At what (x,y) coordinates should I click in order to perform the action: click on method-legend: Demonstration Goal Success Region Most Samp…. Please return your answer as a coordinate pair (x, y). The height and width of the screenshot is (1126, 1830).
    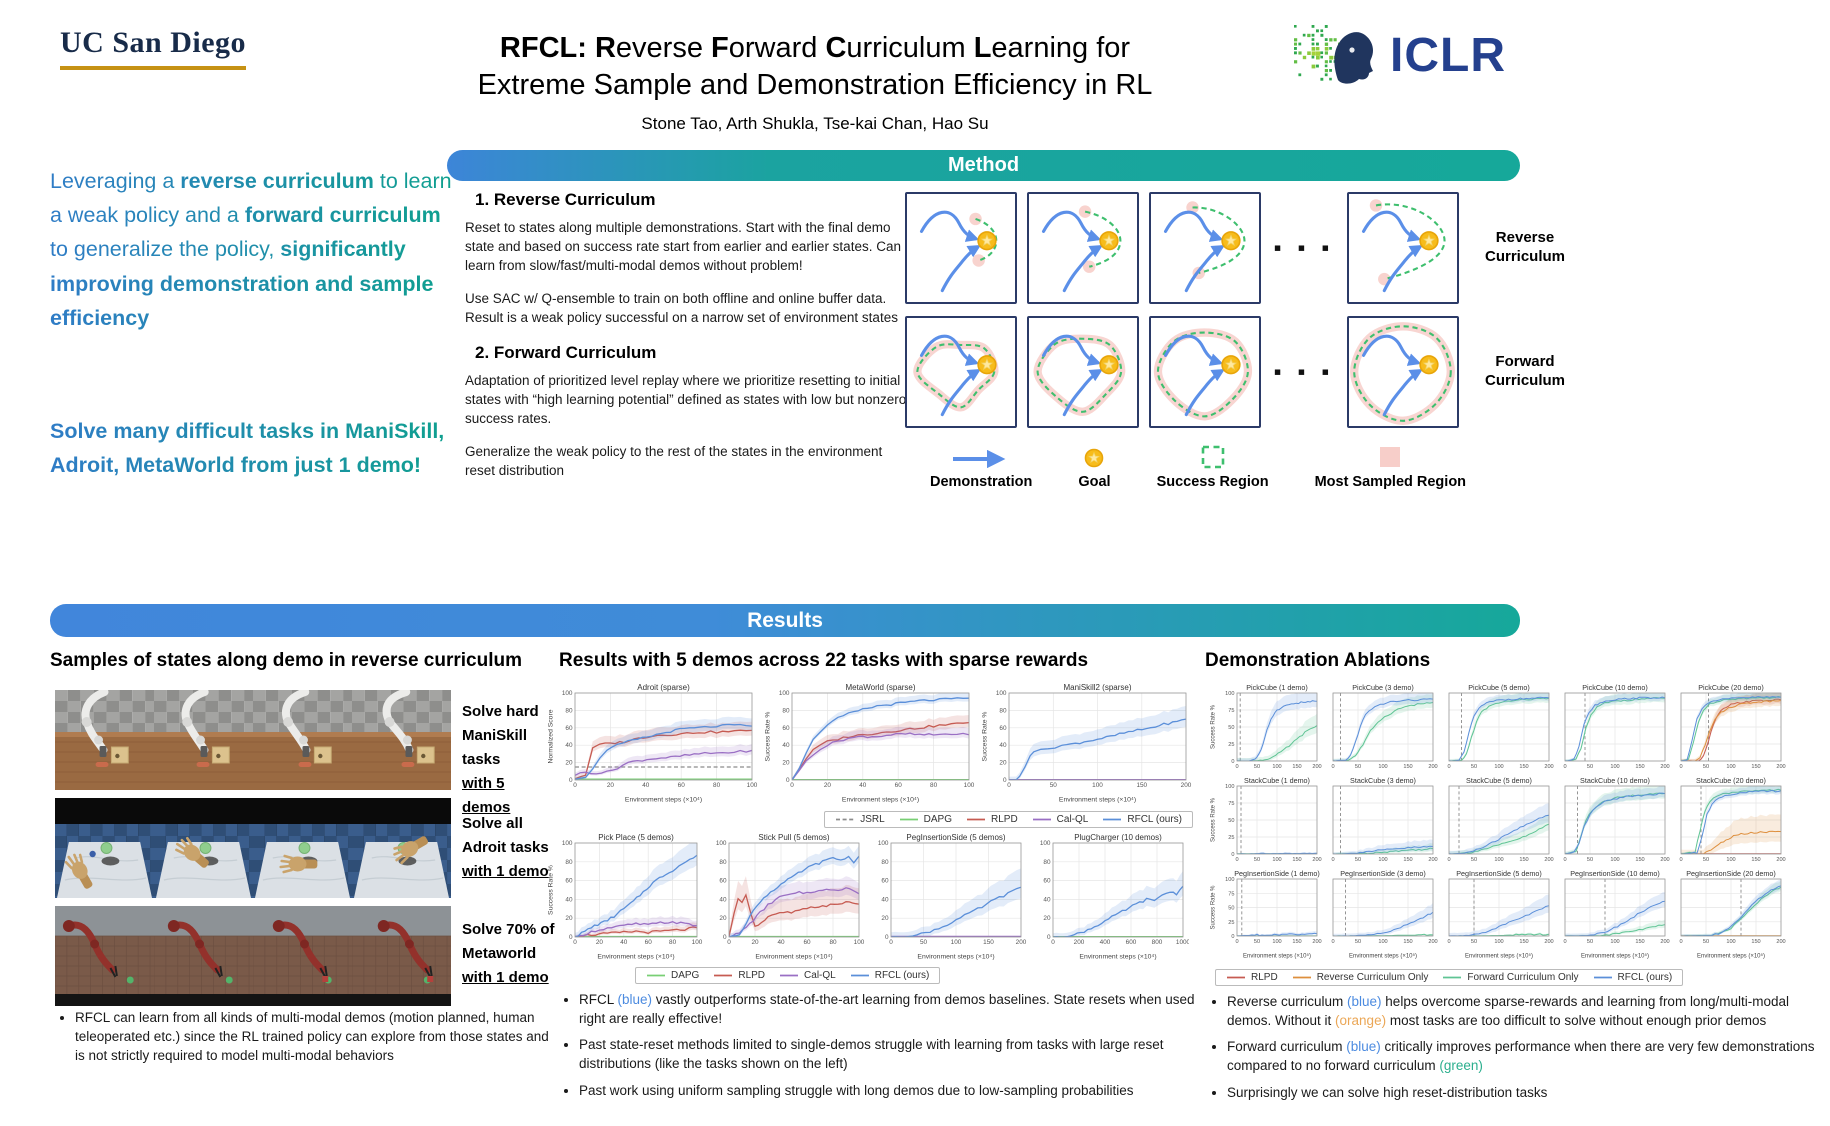
    Looking at the image, I should click on (1198, 467).